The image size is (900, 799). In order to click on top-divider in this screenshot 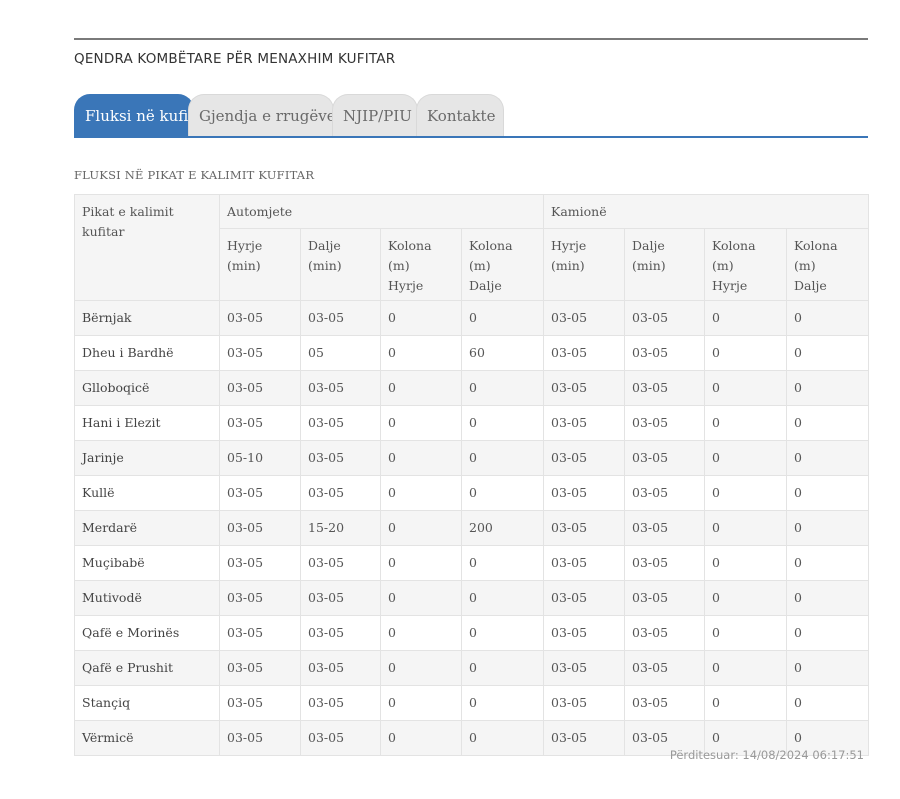, I will do `click(471, 39)`.